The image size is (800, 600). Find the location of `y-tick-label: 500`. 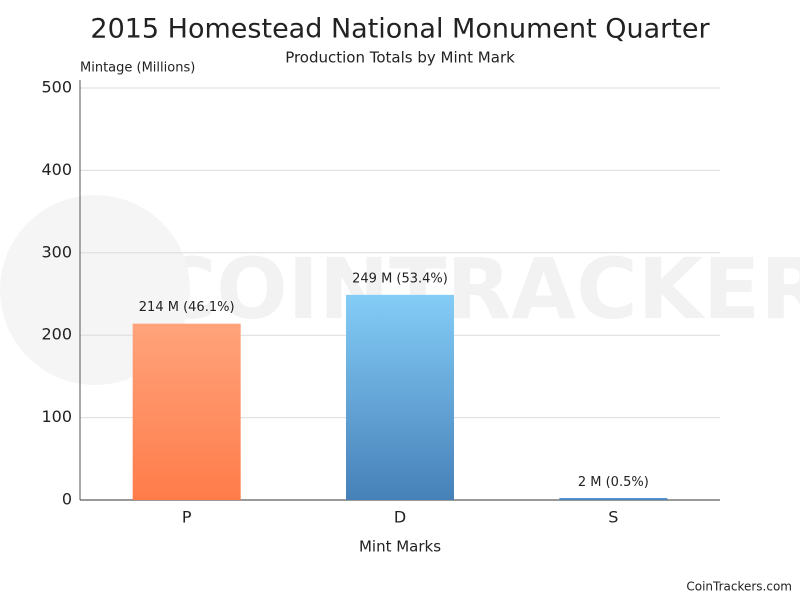

y-tick-label: 500 is located at coordinates (56, 87).